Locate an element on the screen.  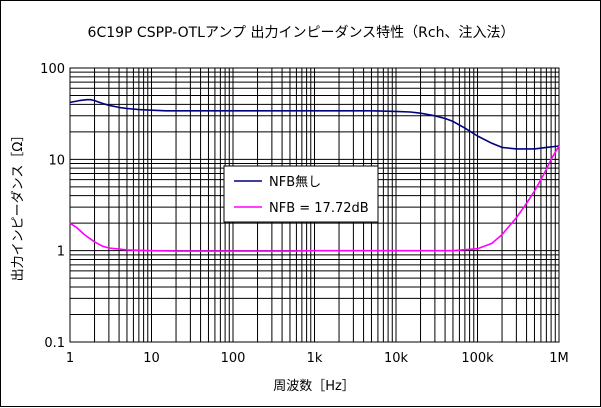
x-tick-label: 10 is located at coordinates (151, 358).